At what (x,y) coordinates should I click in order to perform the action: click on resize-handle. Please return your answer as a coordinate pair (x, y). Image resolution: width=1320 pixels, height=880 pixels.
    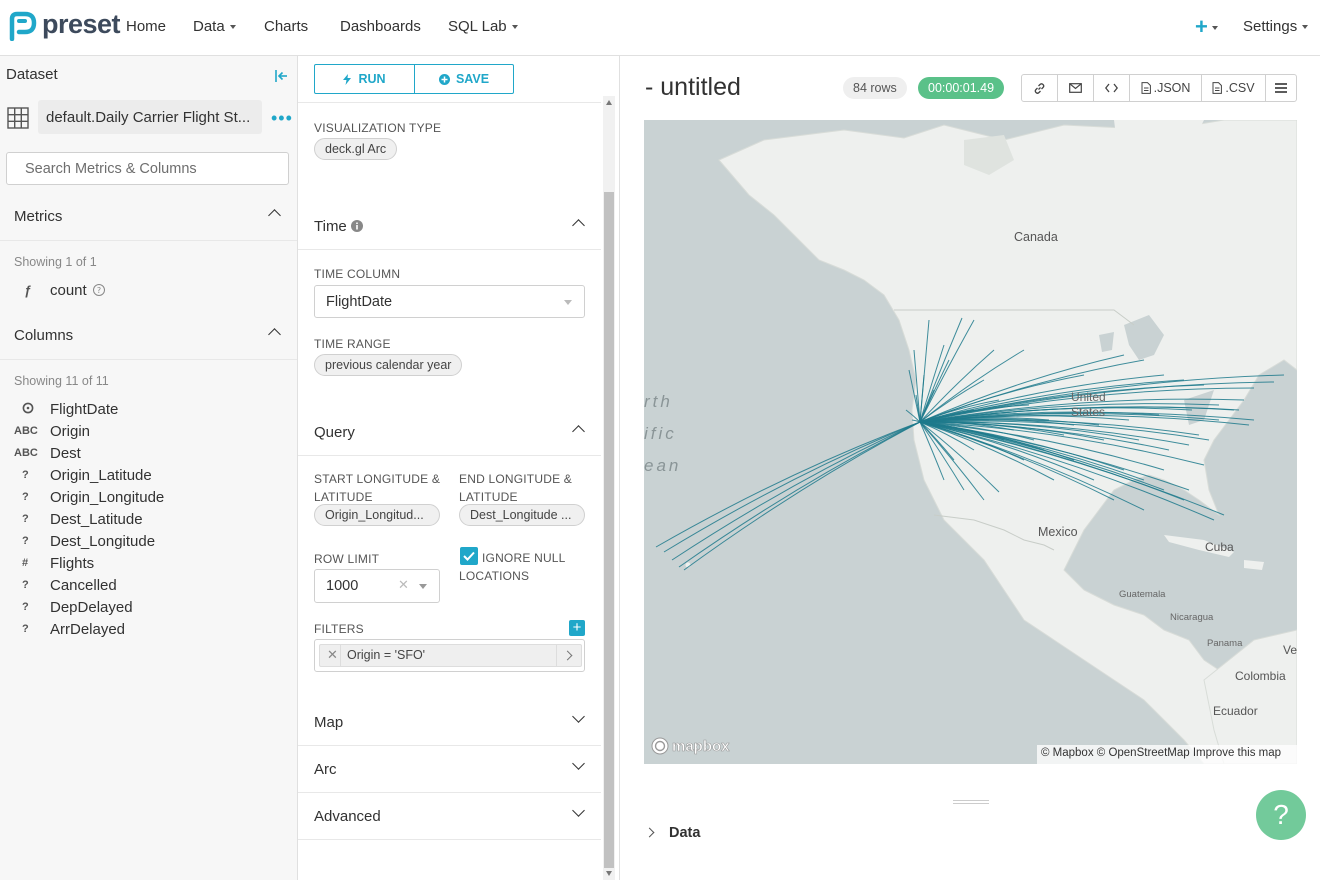
    Looking at the image, I should click on (971, 800).